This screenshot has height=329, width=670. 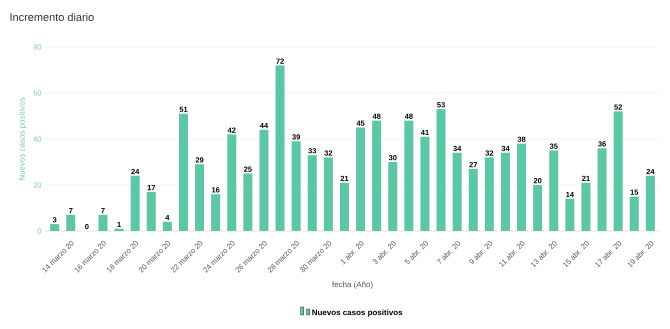 I want to click on chart-title: Incremento diario, so click(x=52, y=17).